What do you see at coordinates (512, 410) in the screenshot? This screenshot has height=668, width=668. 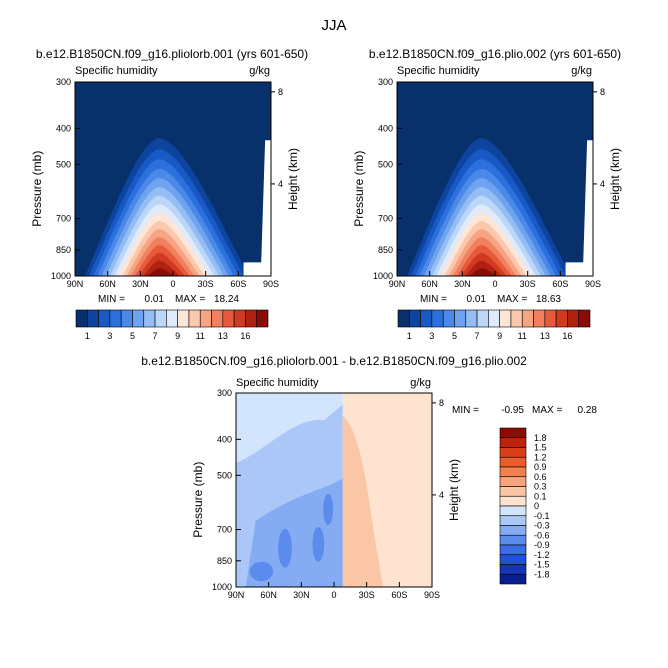 I see `stats-min-value: -0.95` at bounding box center [512, 410].